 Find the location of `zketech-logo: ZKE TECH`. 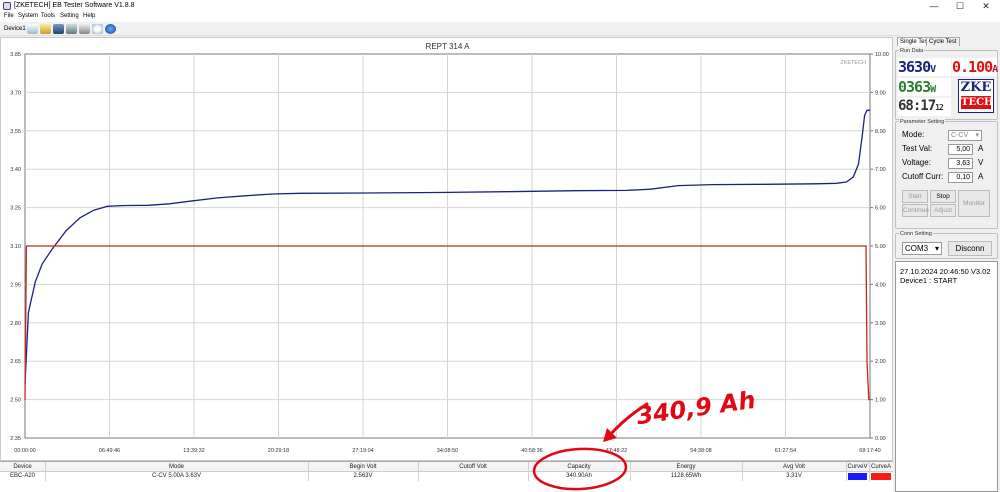

zketech-logo: ZKE TECH is located at coordinates (976, 96).